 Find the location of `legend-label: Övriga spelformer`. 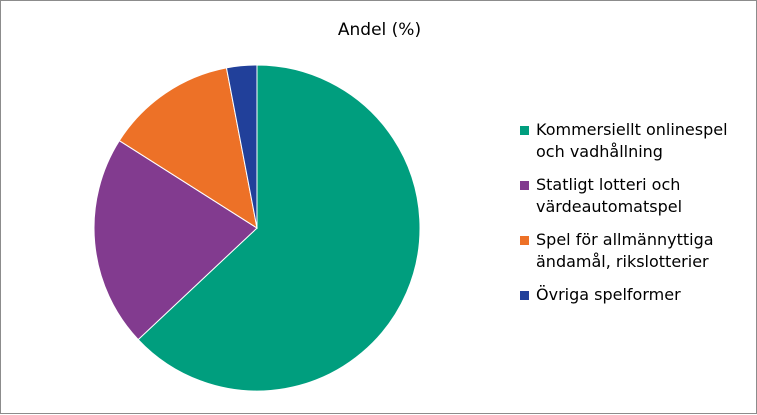

legend-label: Övriga spelformer is located at coordinates (608, 294).